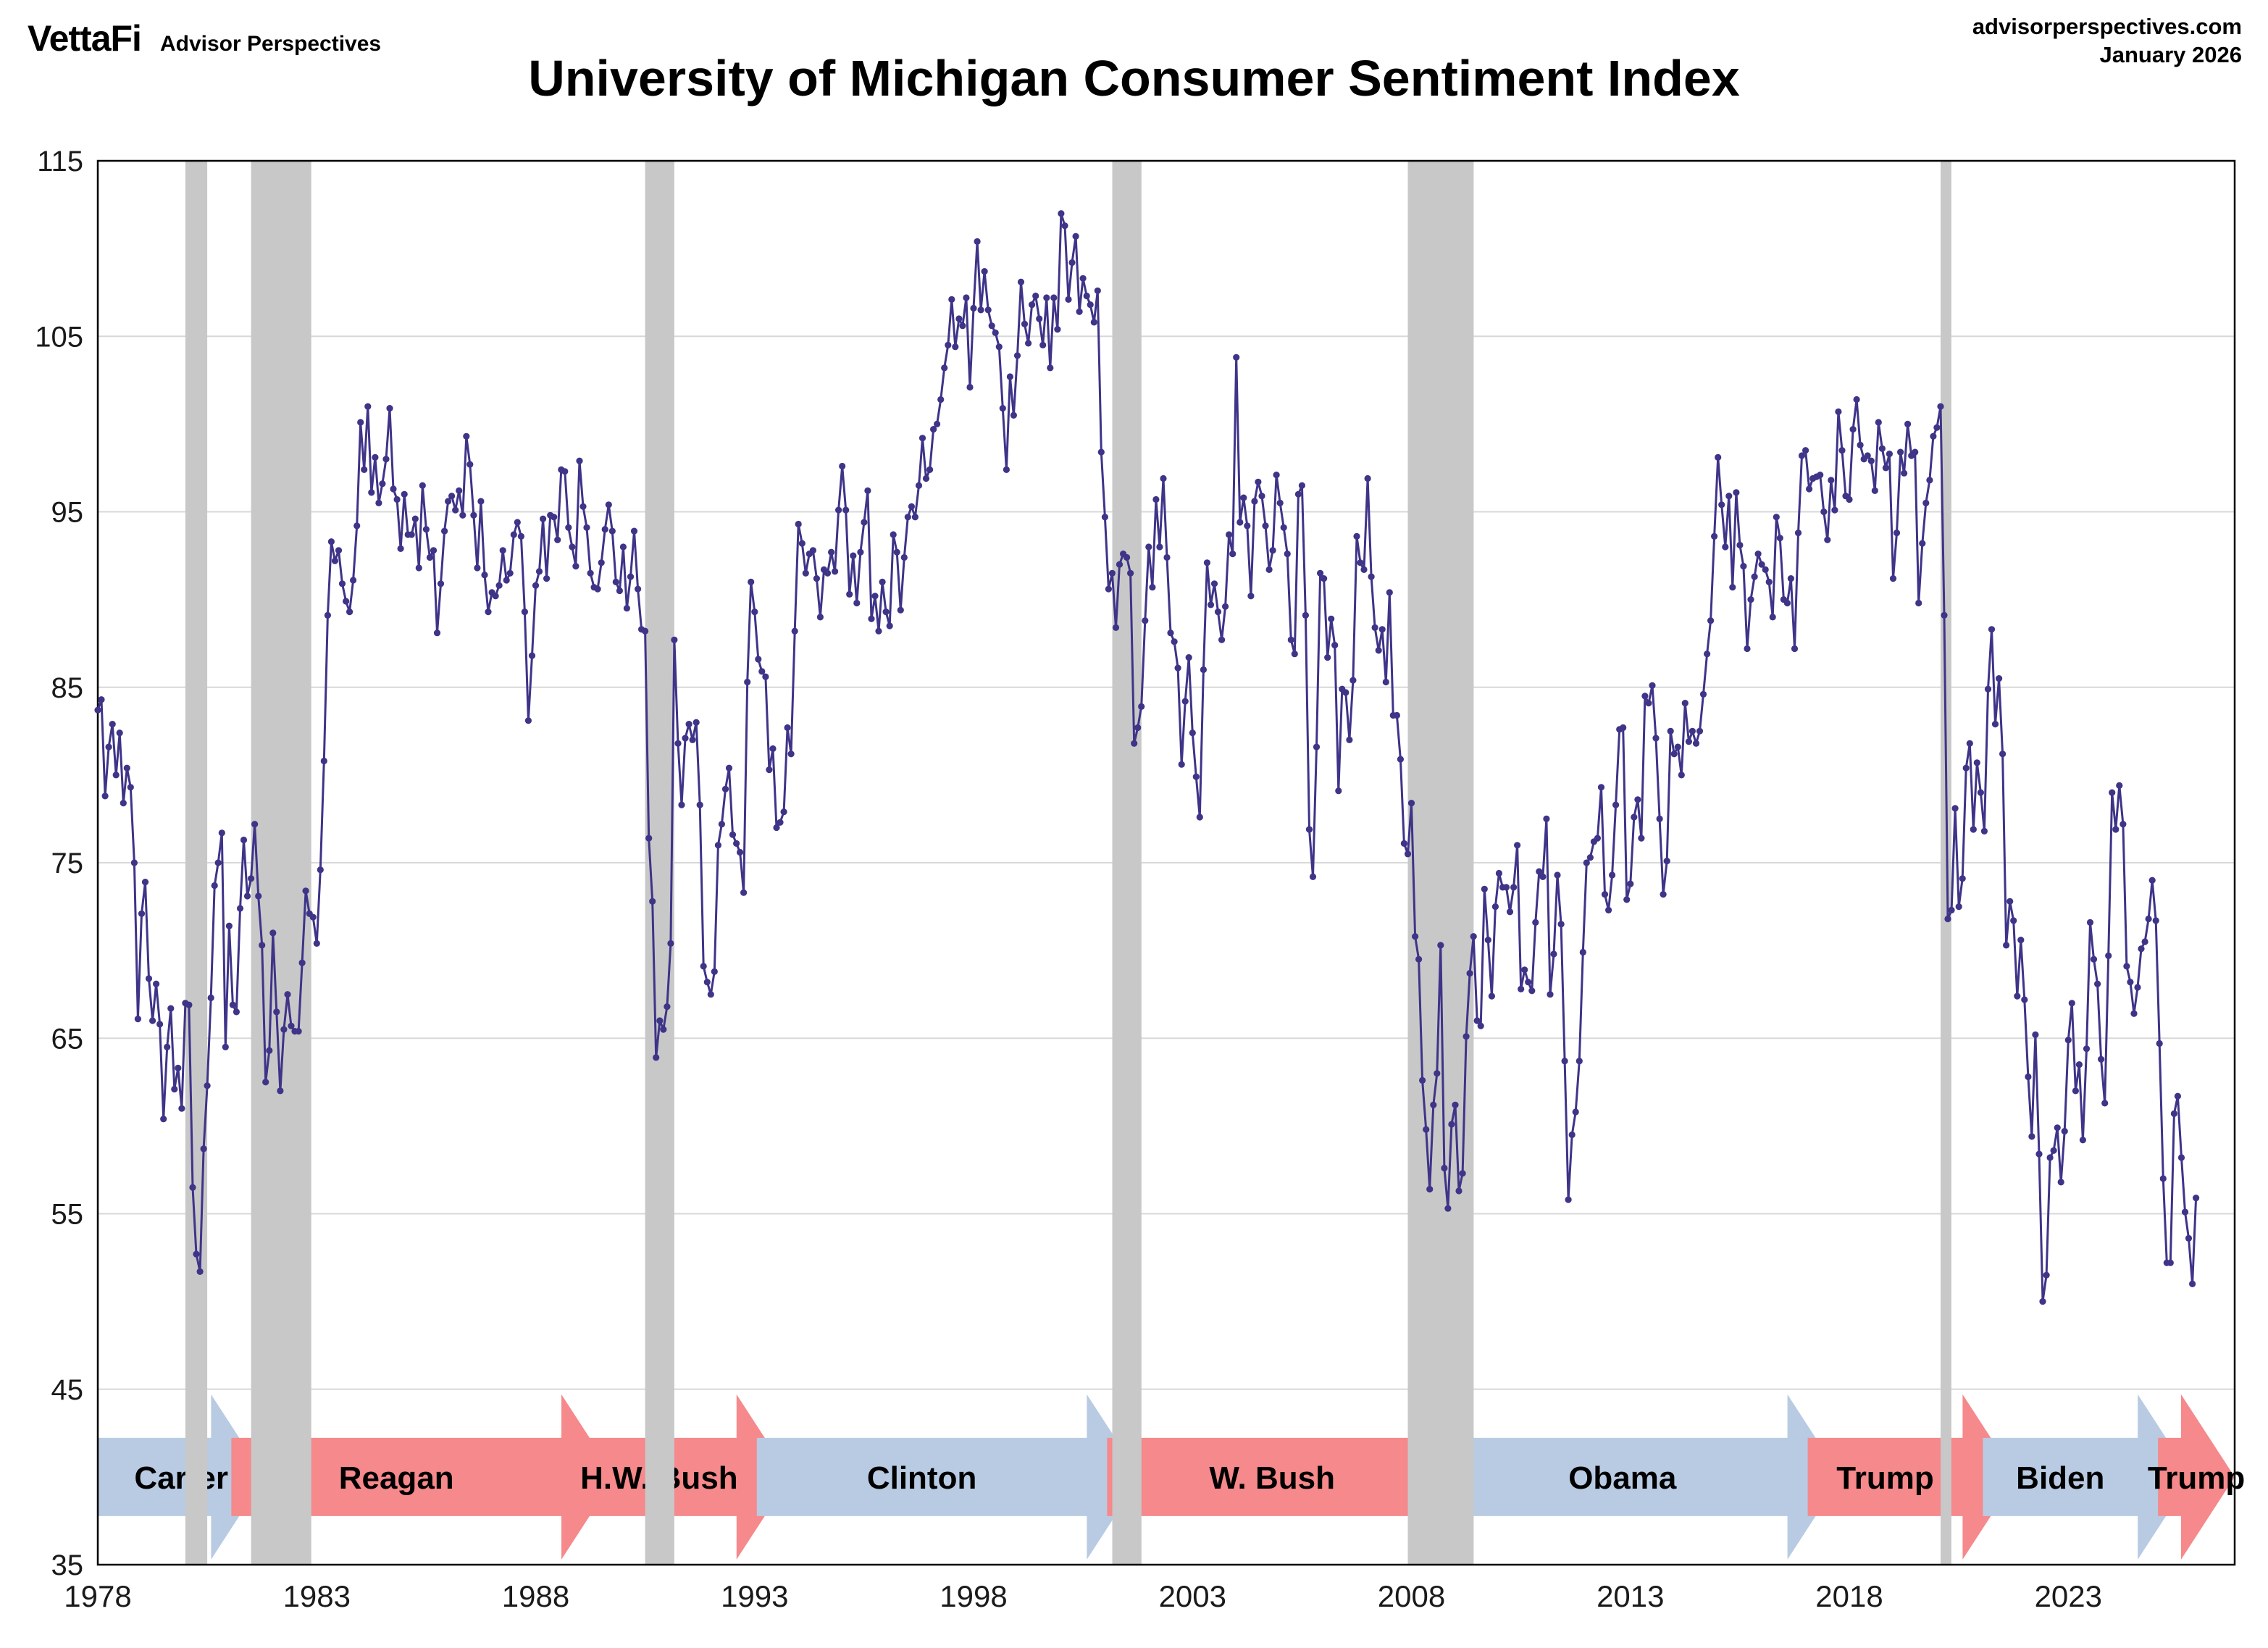 Image resolution: width=2268 pixels, height=1648 pixels. I want to click on source-date: January 2026, so click(2170, 54).